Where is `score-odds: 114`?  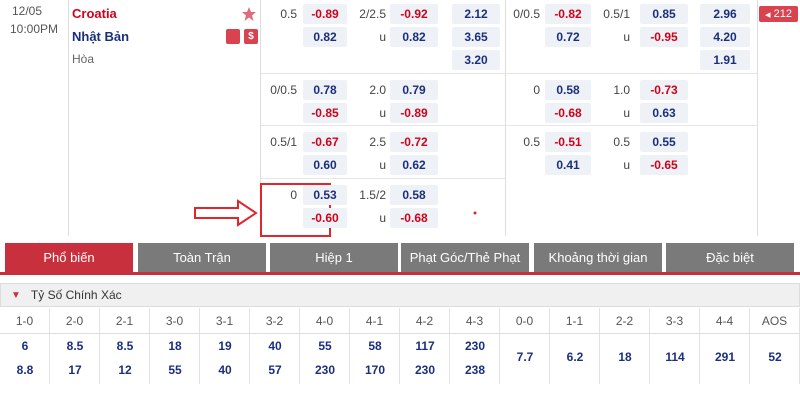 score-odds: 114 is located at coordinates (675, 357).